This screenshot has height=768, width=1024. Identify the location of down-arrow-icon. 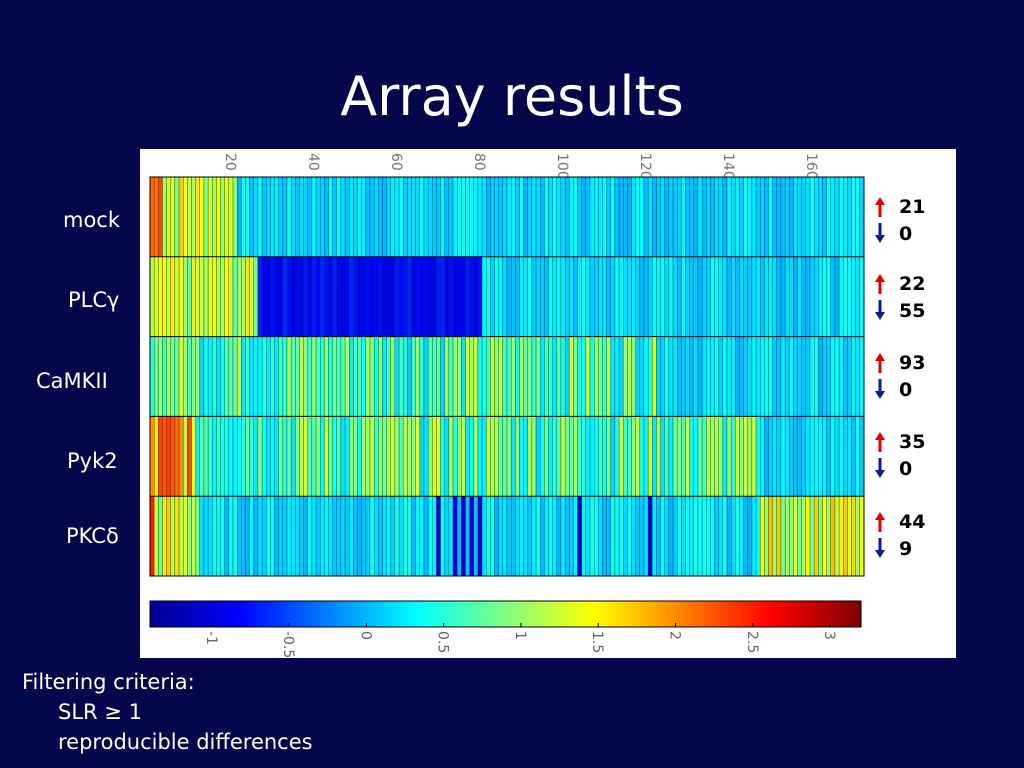
(880, 310).